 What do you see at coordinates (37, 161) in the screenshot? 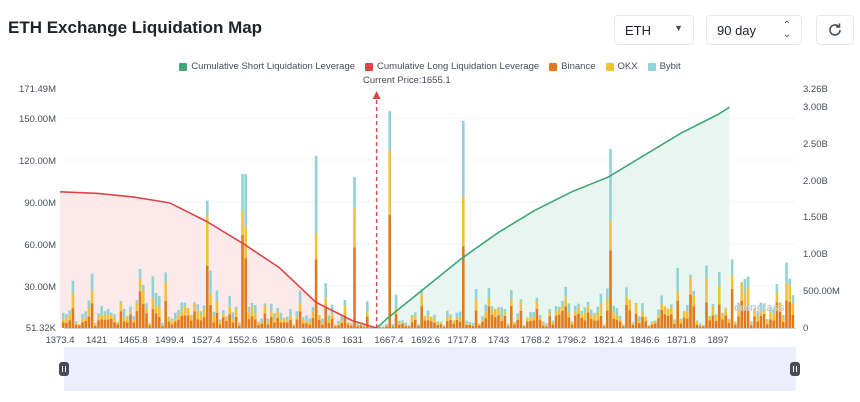
I see `y-left-tick: 120.00M` at bounding box center [37, 161].